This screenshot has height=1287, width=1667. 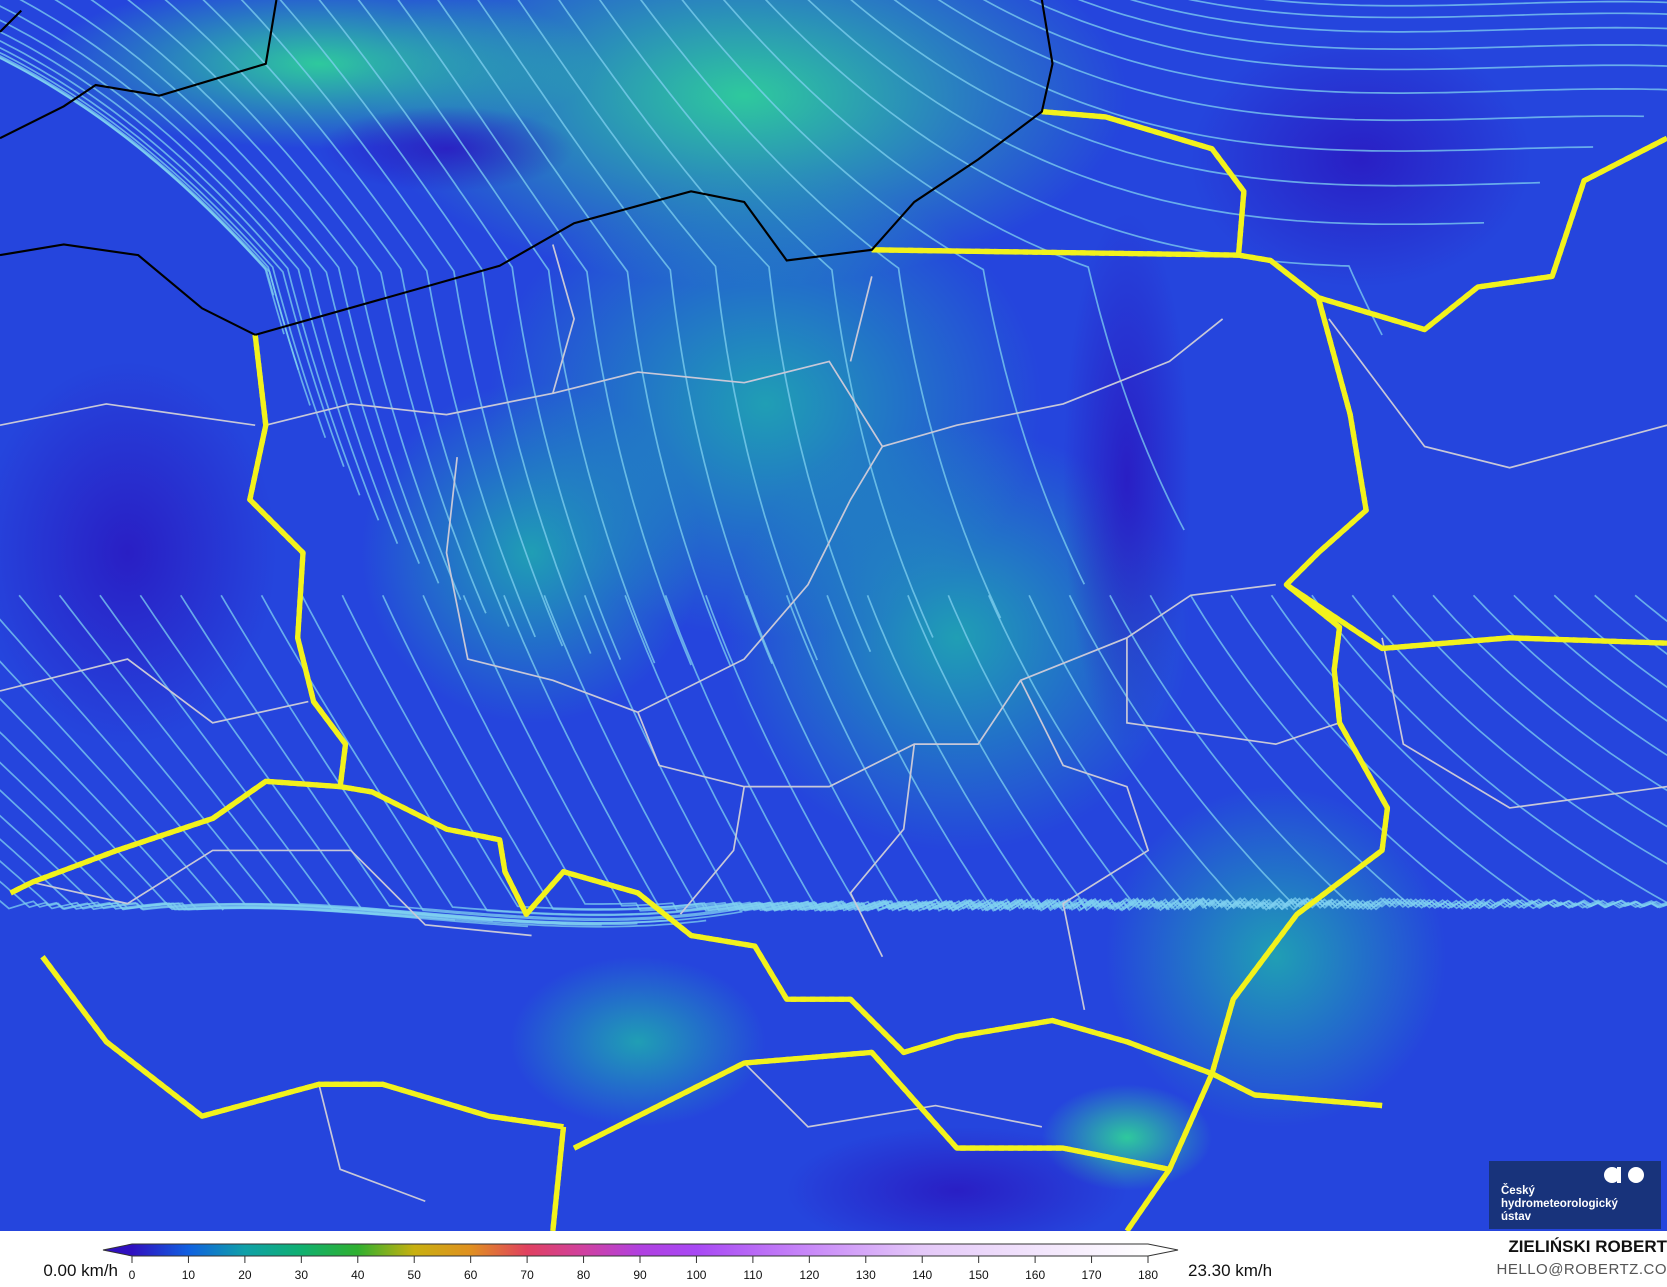 I want to click on colorbar-tick-label: 100, so click(x=696, y=1275).